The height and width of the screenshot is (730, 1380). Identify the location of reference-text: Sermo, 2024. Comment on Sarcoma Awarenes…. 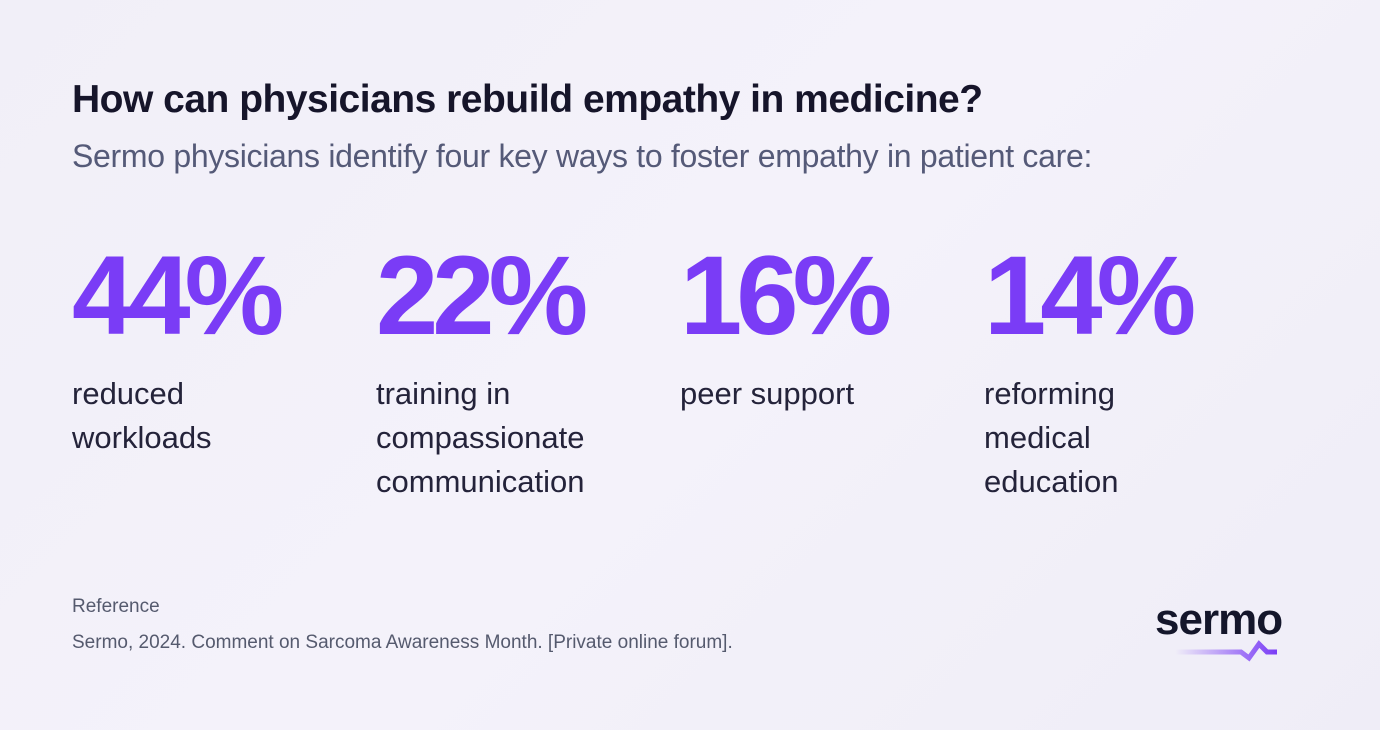
(402, 642).